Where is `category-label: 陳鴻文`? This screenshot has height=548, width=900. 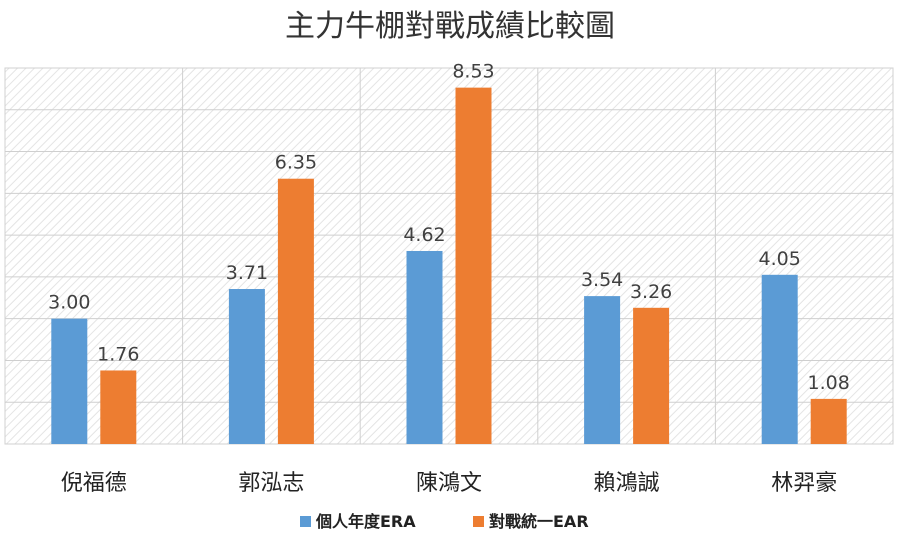
category-label: 陳鴻文 is located at coordinates (449, 483).